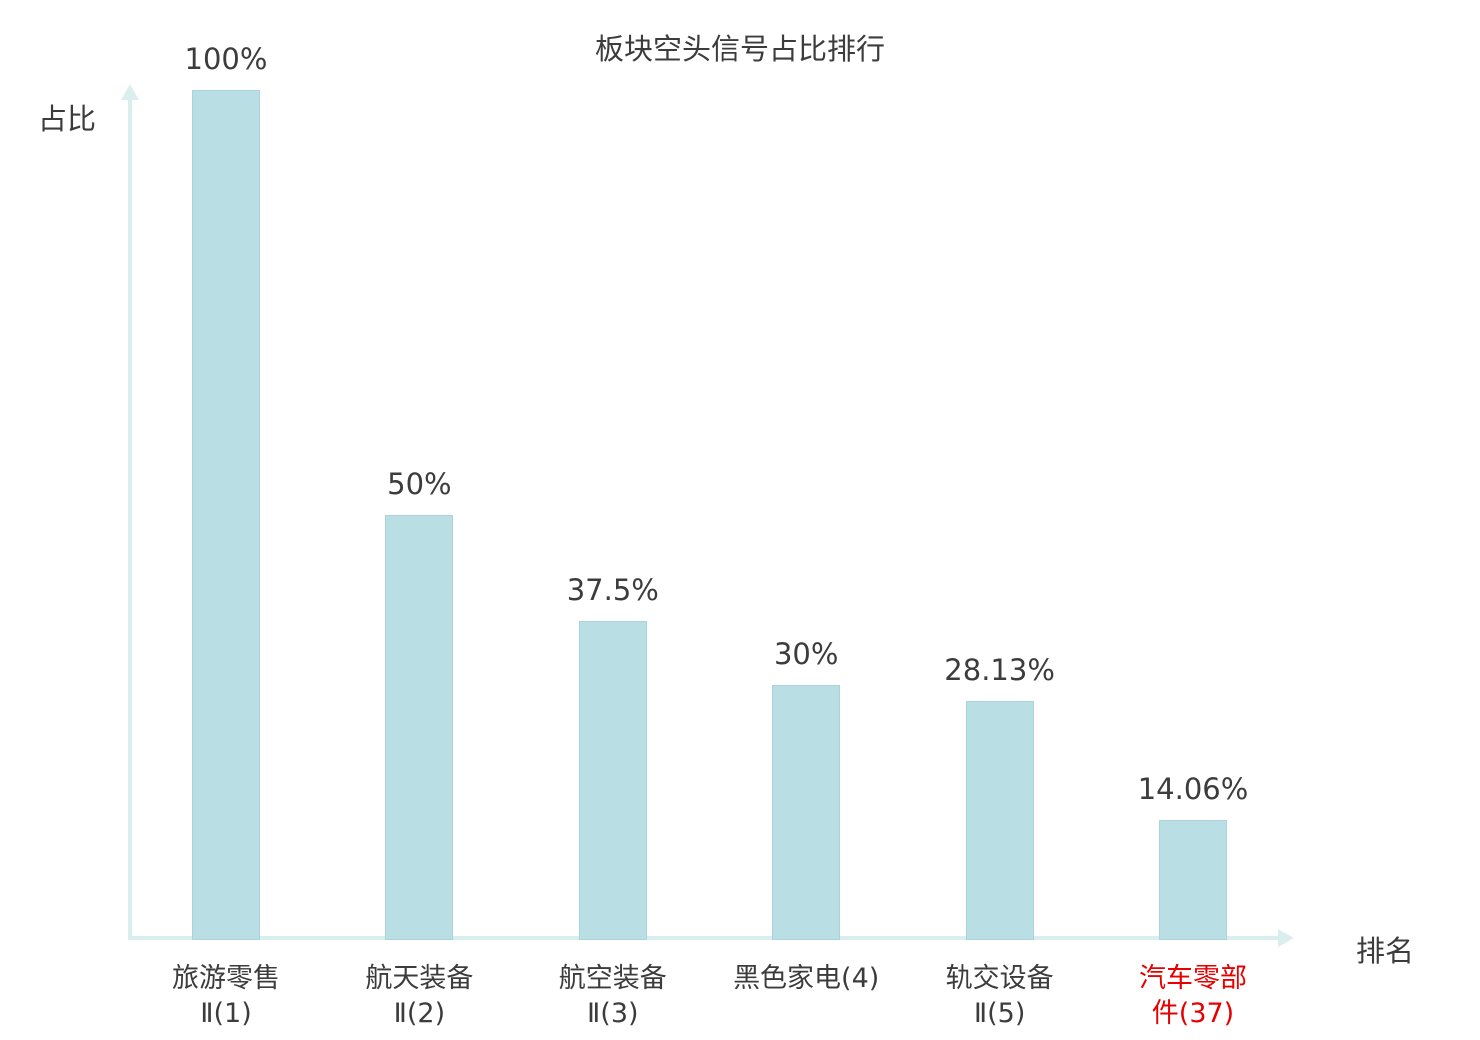  Describe the element at coordinates (130, 92) in the screenshot. I see `y-axis-arrow-icon` at that location.